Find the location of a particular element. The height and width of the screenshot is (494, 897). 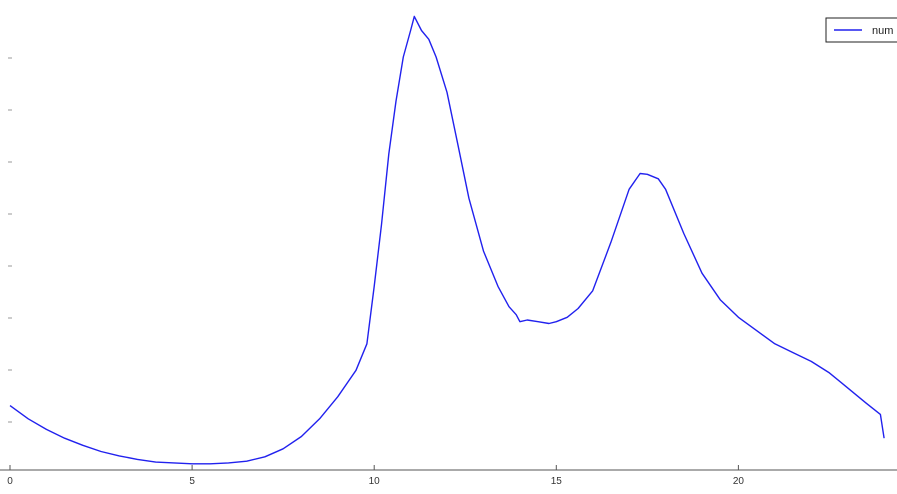

x-axis-tick-labels: 0 5 10 15 20 is located at coordinates (375, 481).